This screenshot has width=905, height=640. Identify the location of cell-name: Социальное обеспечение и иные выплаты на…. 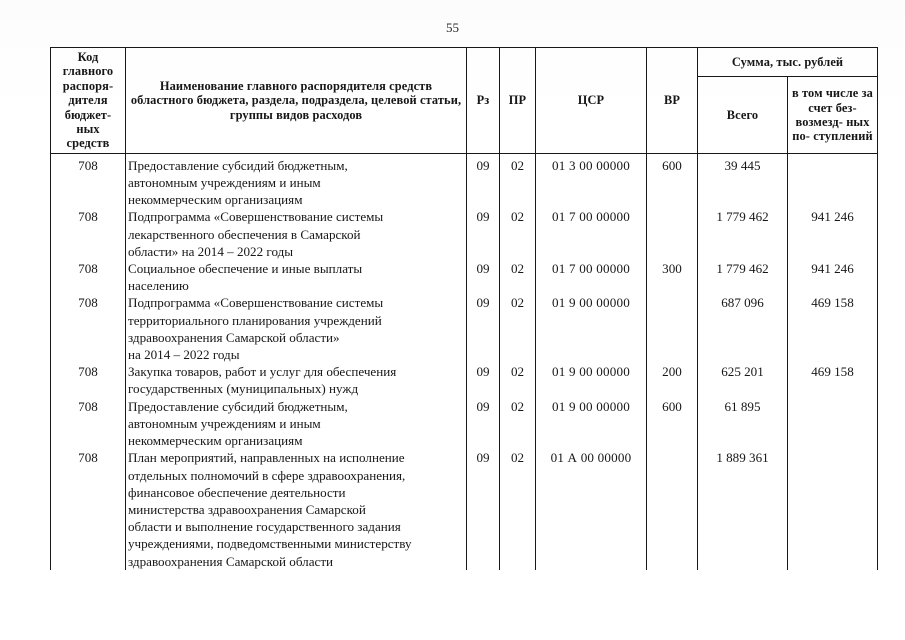
(296, 277).